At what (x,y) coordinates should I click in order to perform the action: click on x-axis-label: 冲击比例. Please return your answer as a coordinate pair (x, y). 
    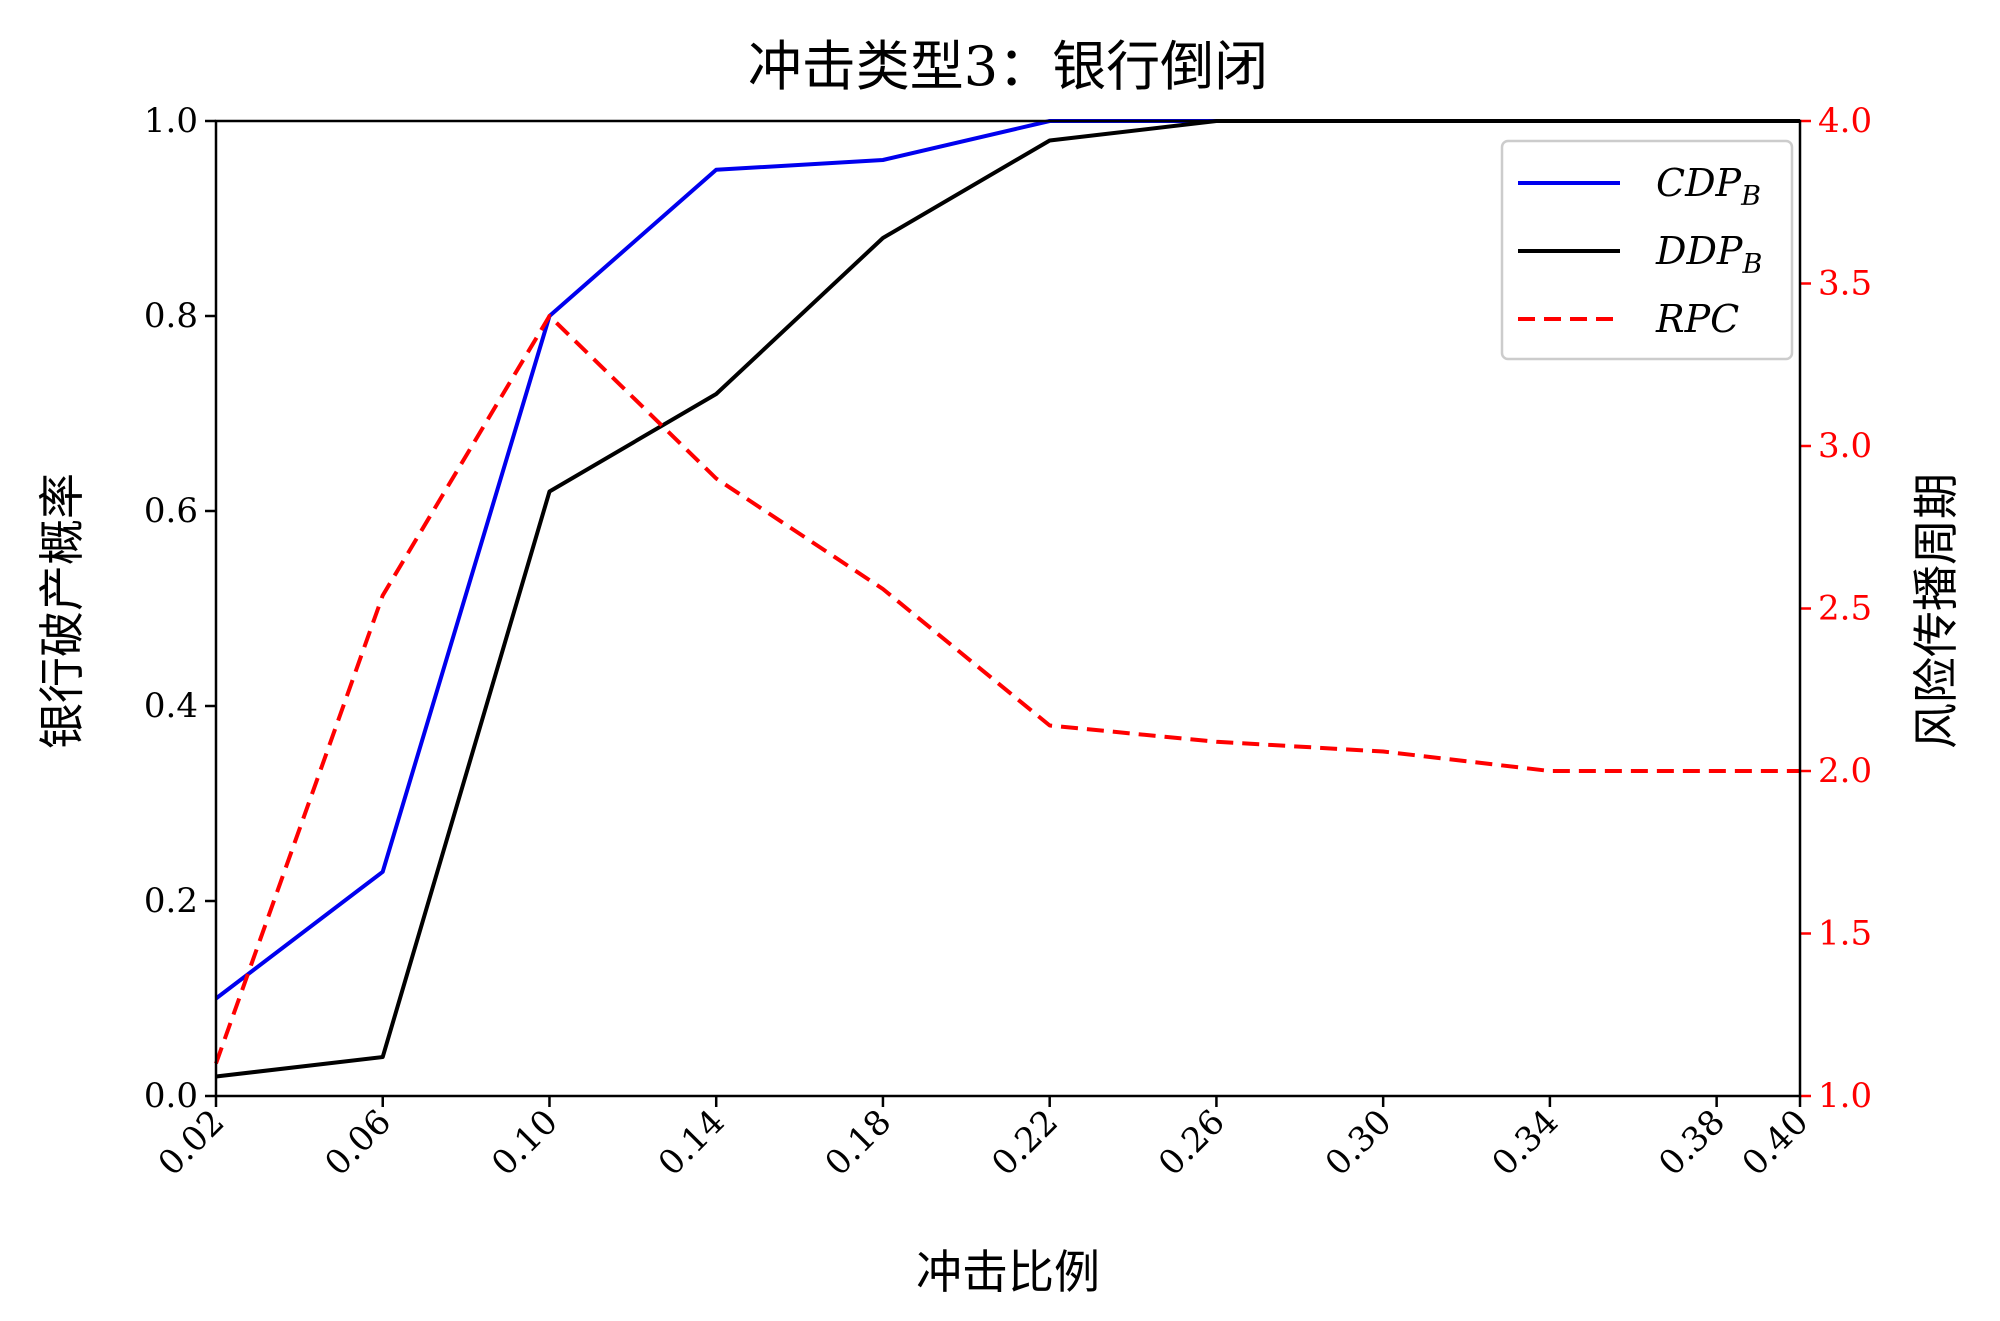
    Looking at the image, I should click on (1008, 1272).